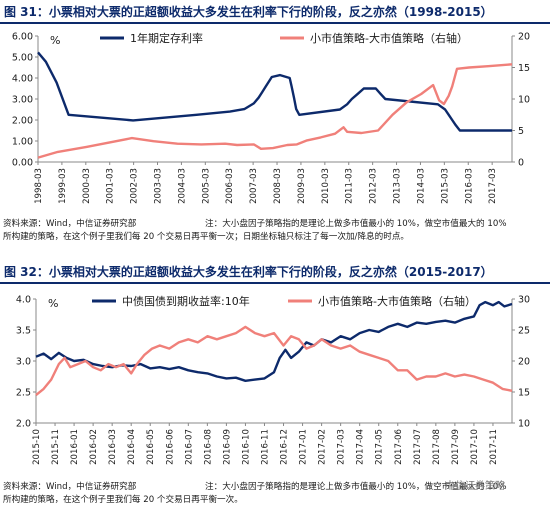  What do you see at coordinates (437, 447) in the screenshot?
I see `x-tick-label: 2017-08` at bounding box center [437, 447].